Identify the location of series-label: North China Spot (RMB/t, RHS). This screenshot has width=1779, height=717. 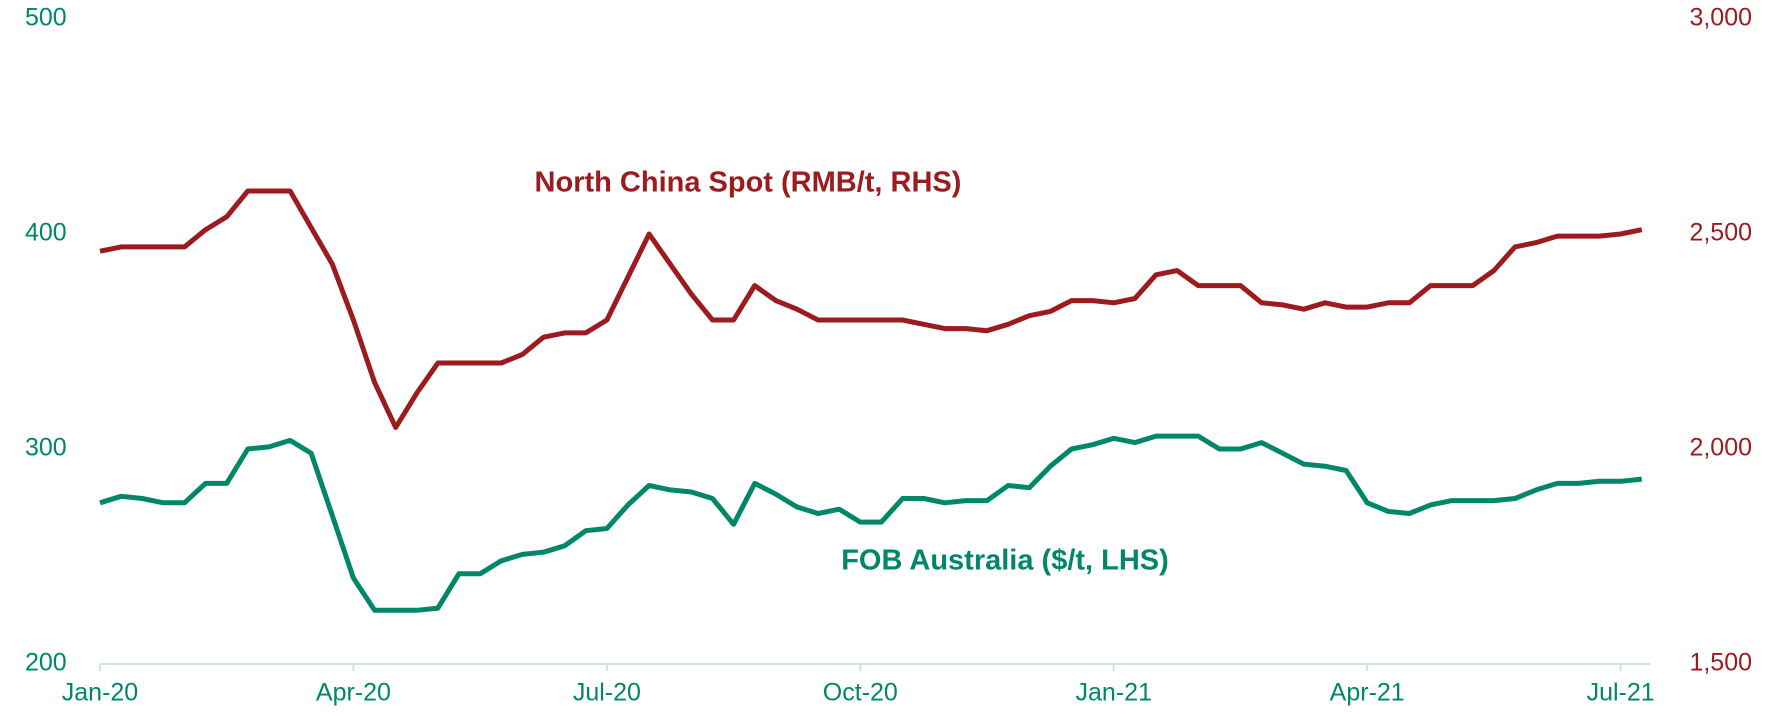
(748, 183).